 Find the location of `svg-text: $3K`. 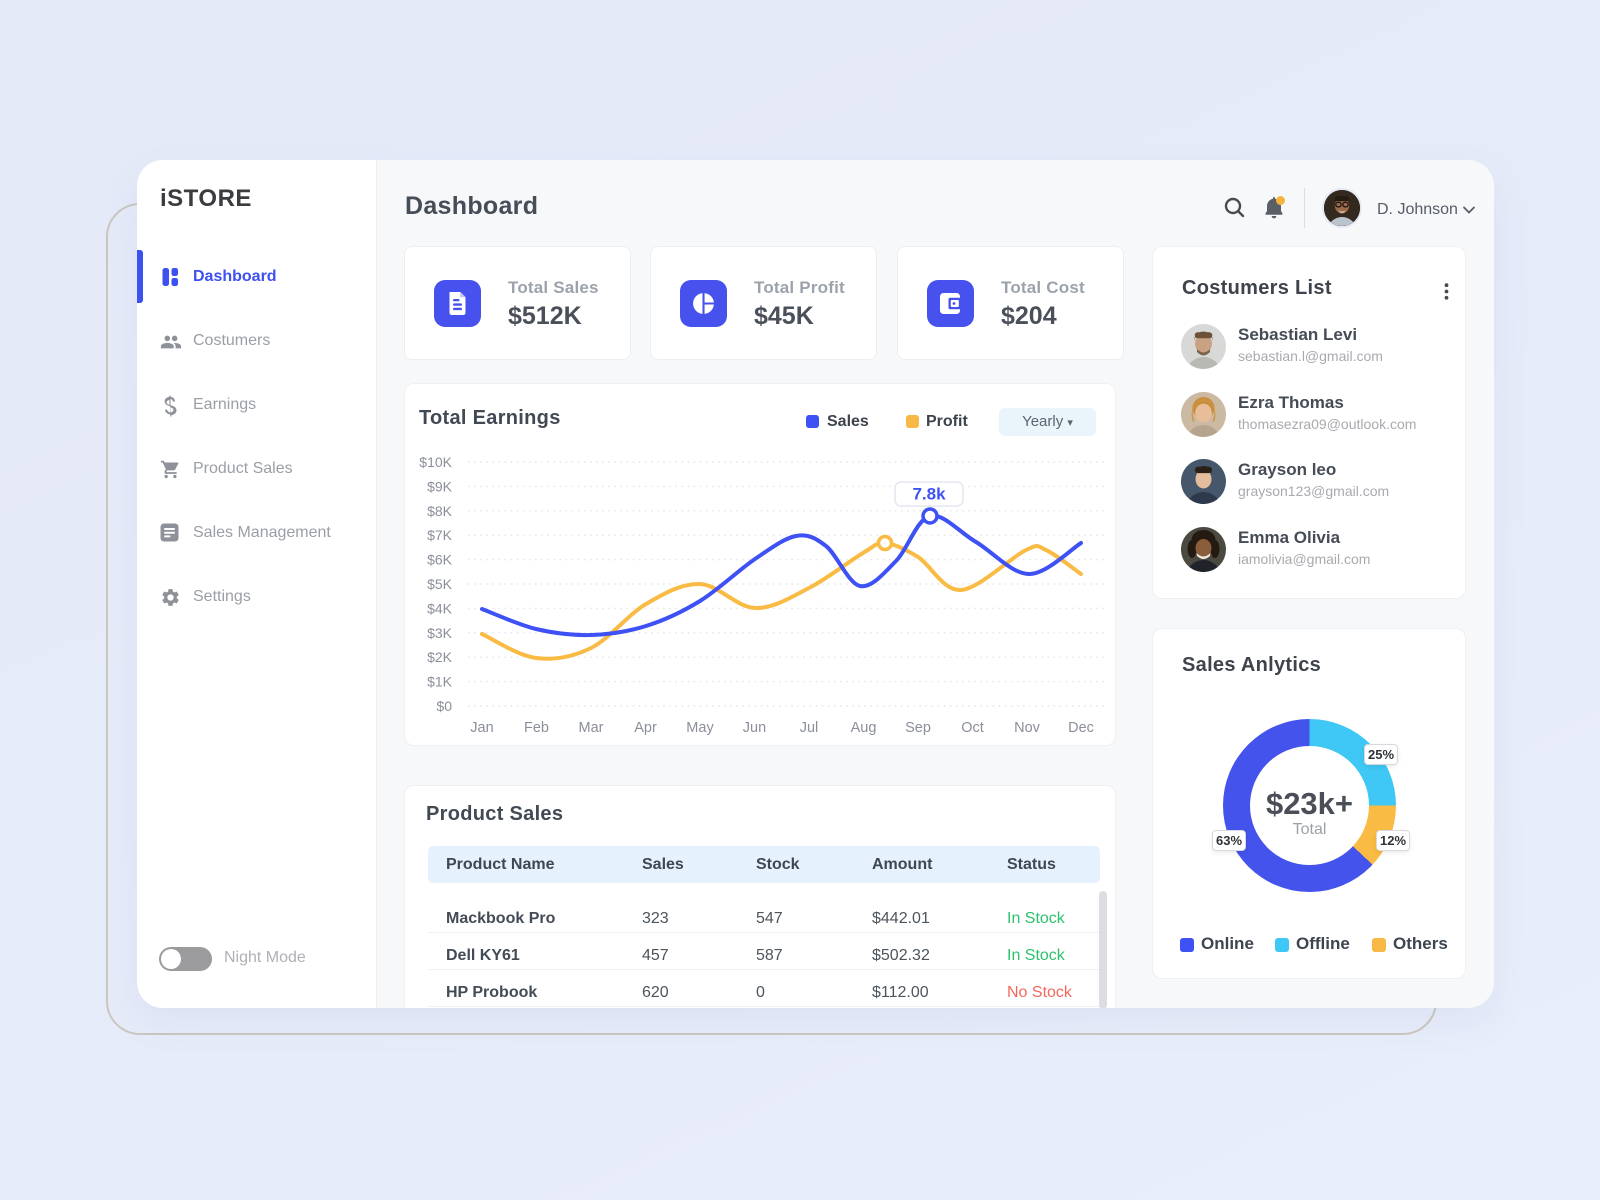

svg-text: $3K is located at coordinates (440, 633).